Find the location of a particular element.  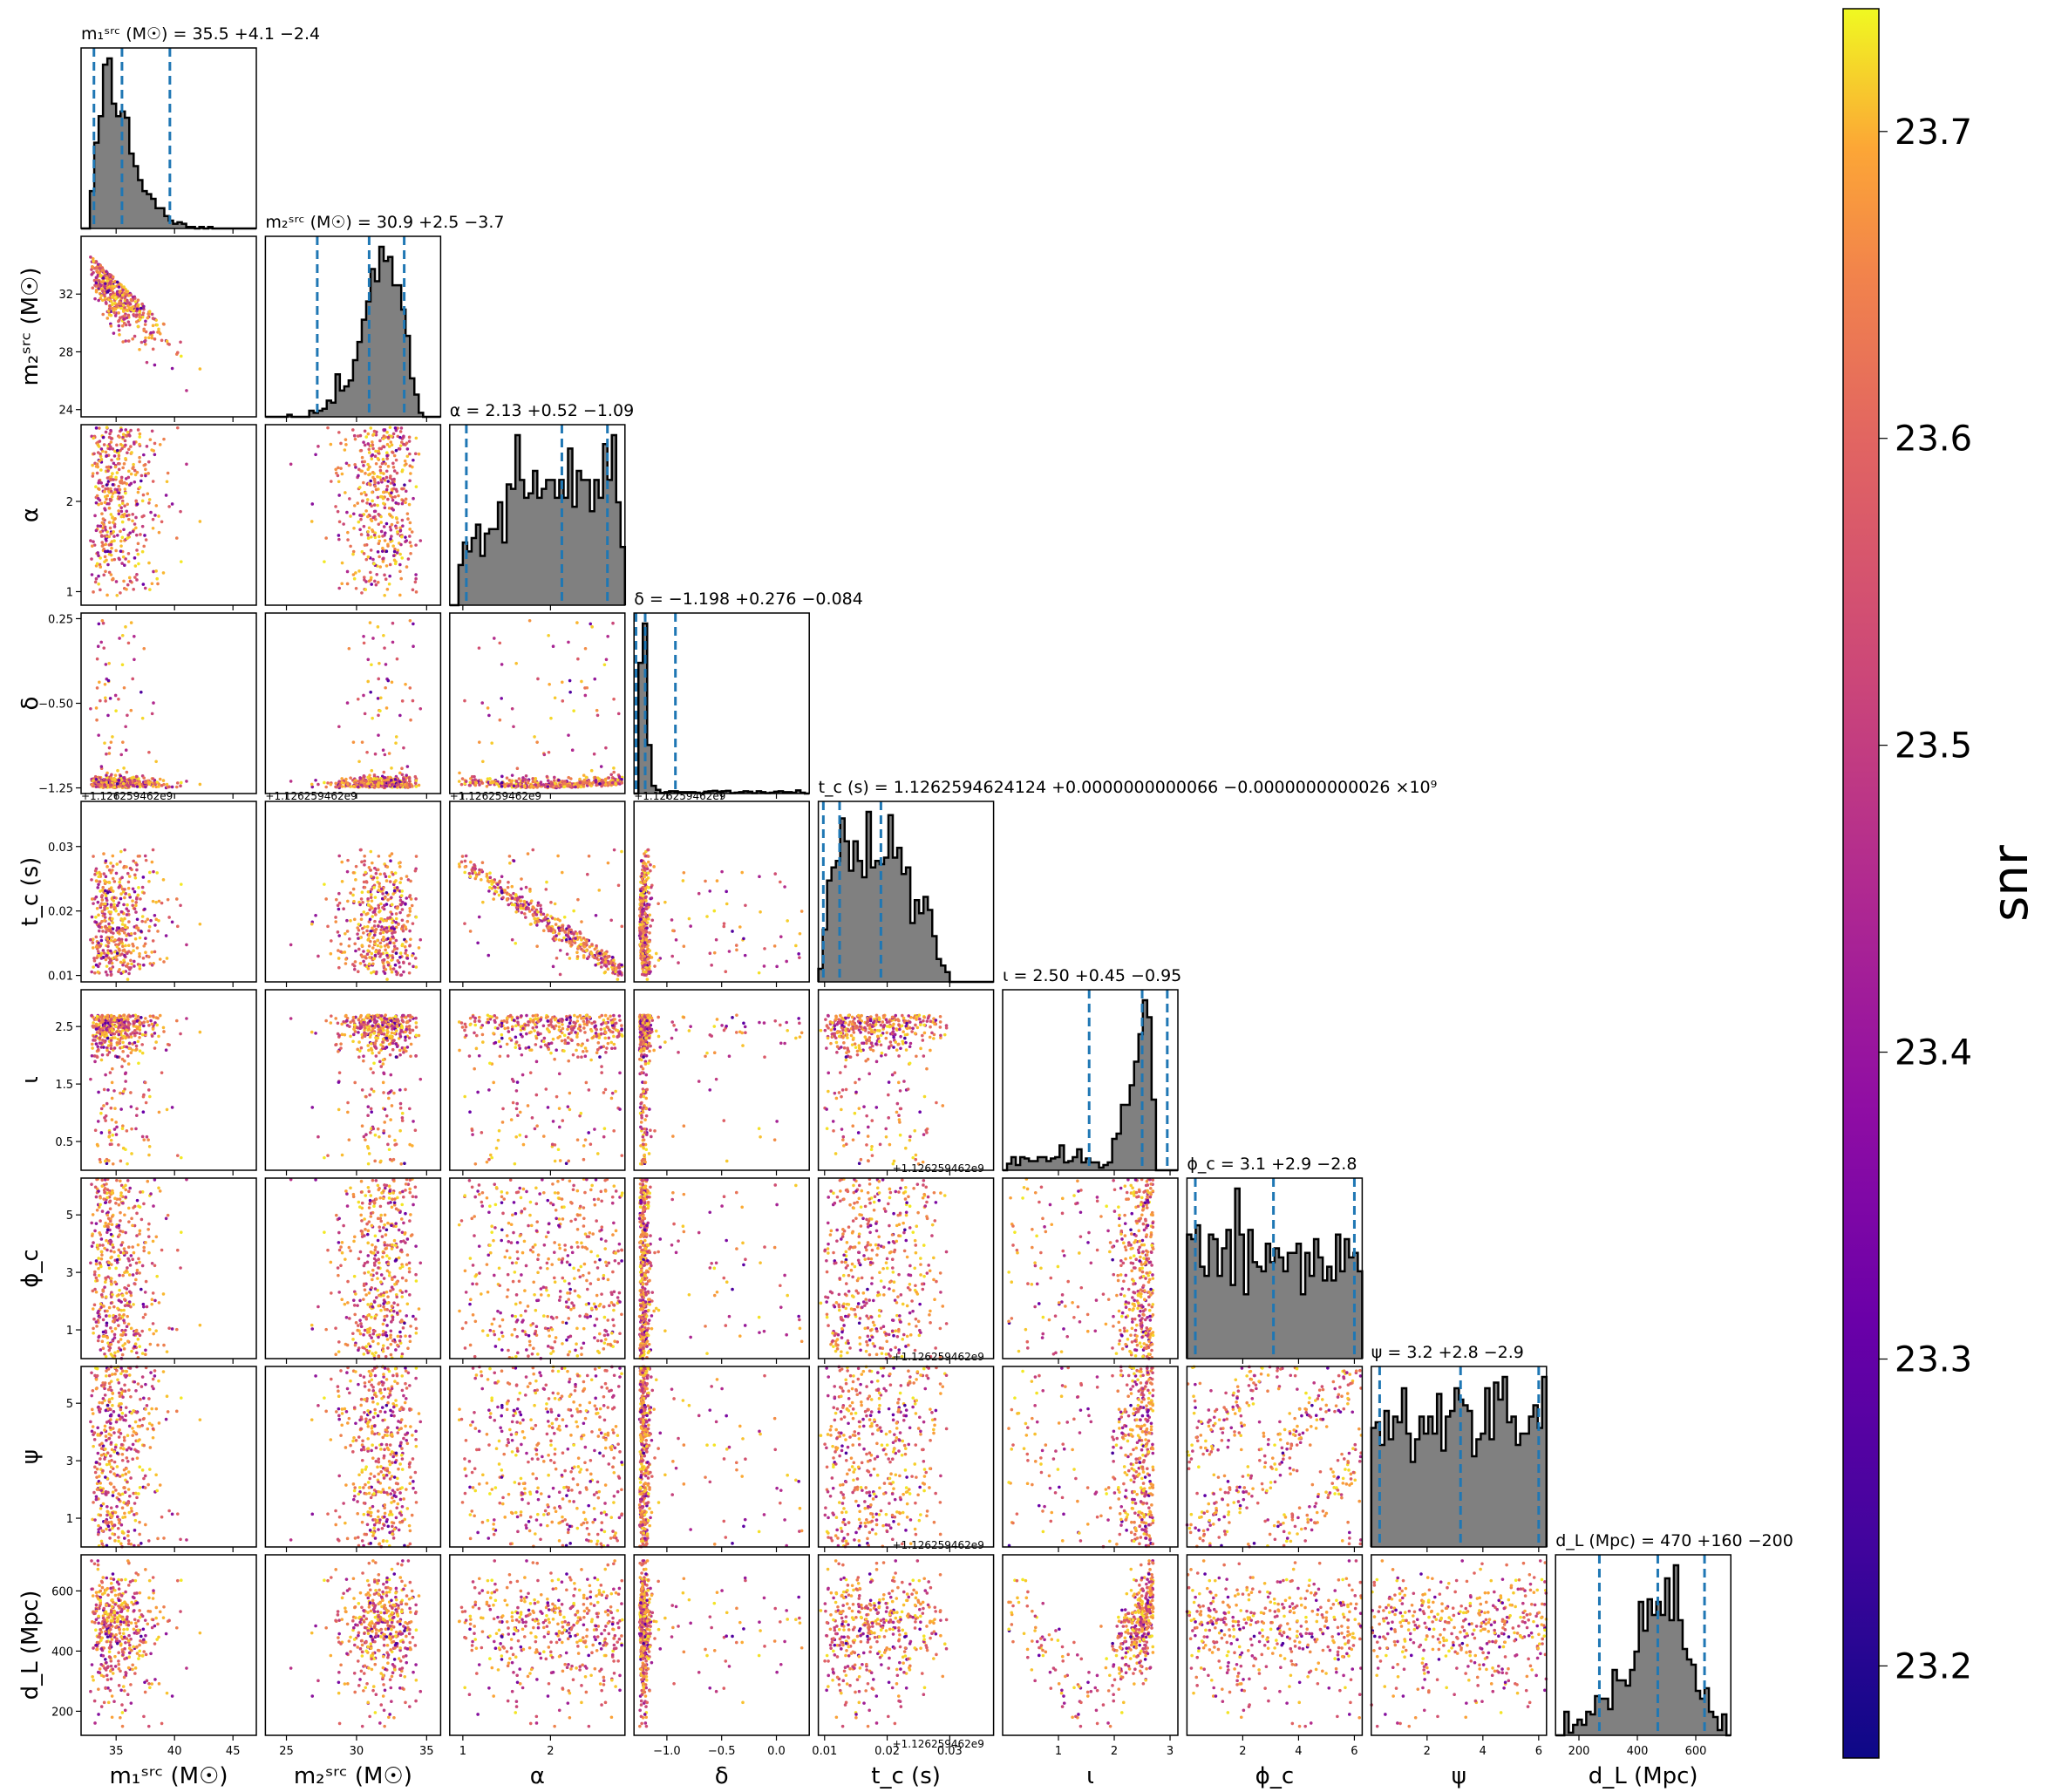

y-tick-label: 2 is located at coordinates (69, 502).